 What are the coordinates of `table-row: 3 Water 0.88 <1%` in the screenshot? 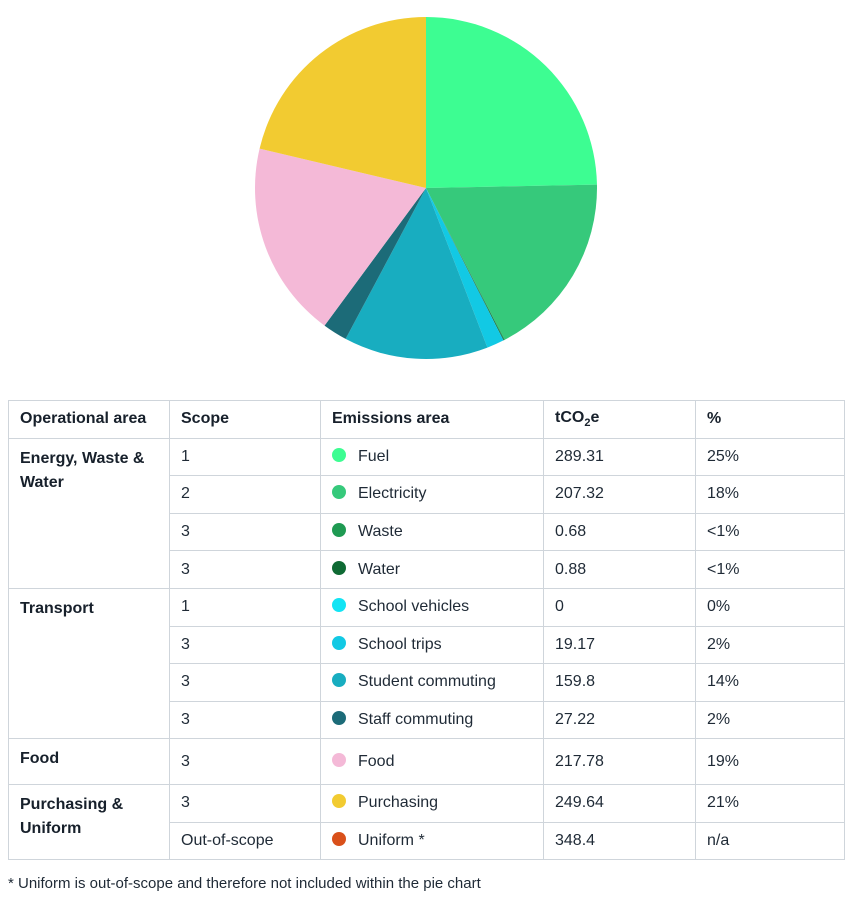 It's located at (427, 569).